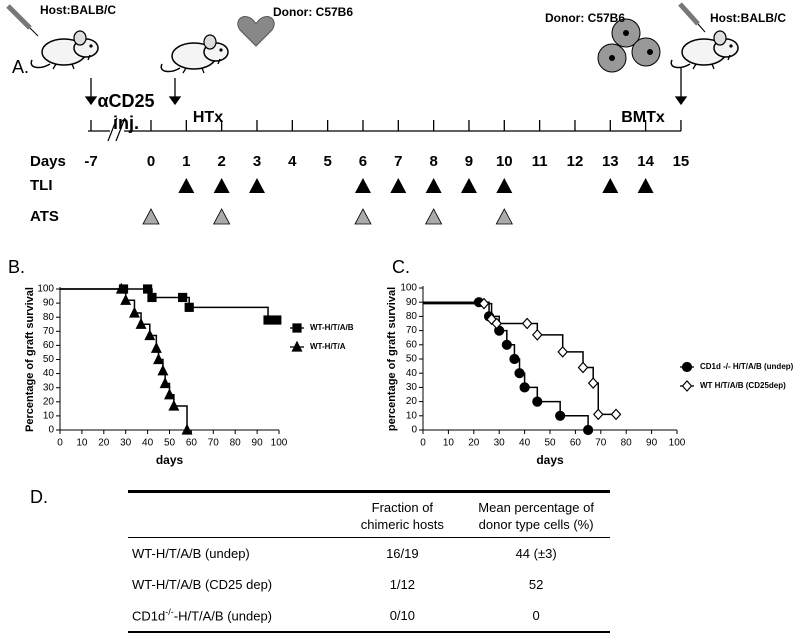 This screenshot has height=633, width=800. What do you see at coordinates (60, 443) in the screenshot?
I see `x-tick-label: 0` at bounding box center [60, 443].